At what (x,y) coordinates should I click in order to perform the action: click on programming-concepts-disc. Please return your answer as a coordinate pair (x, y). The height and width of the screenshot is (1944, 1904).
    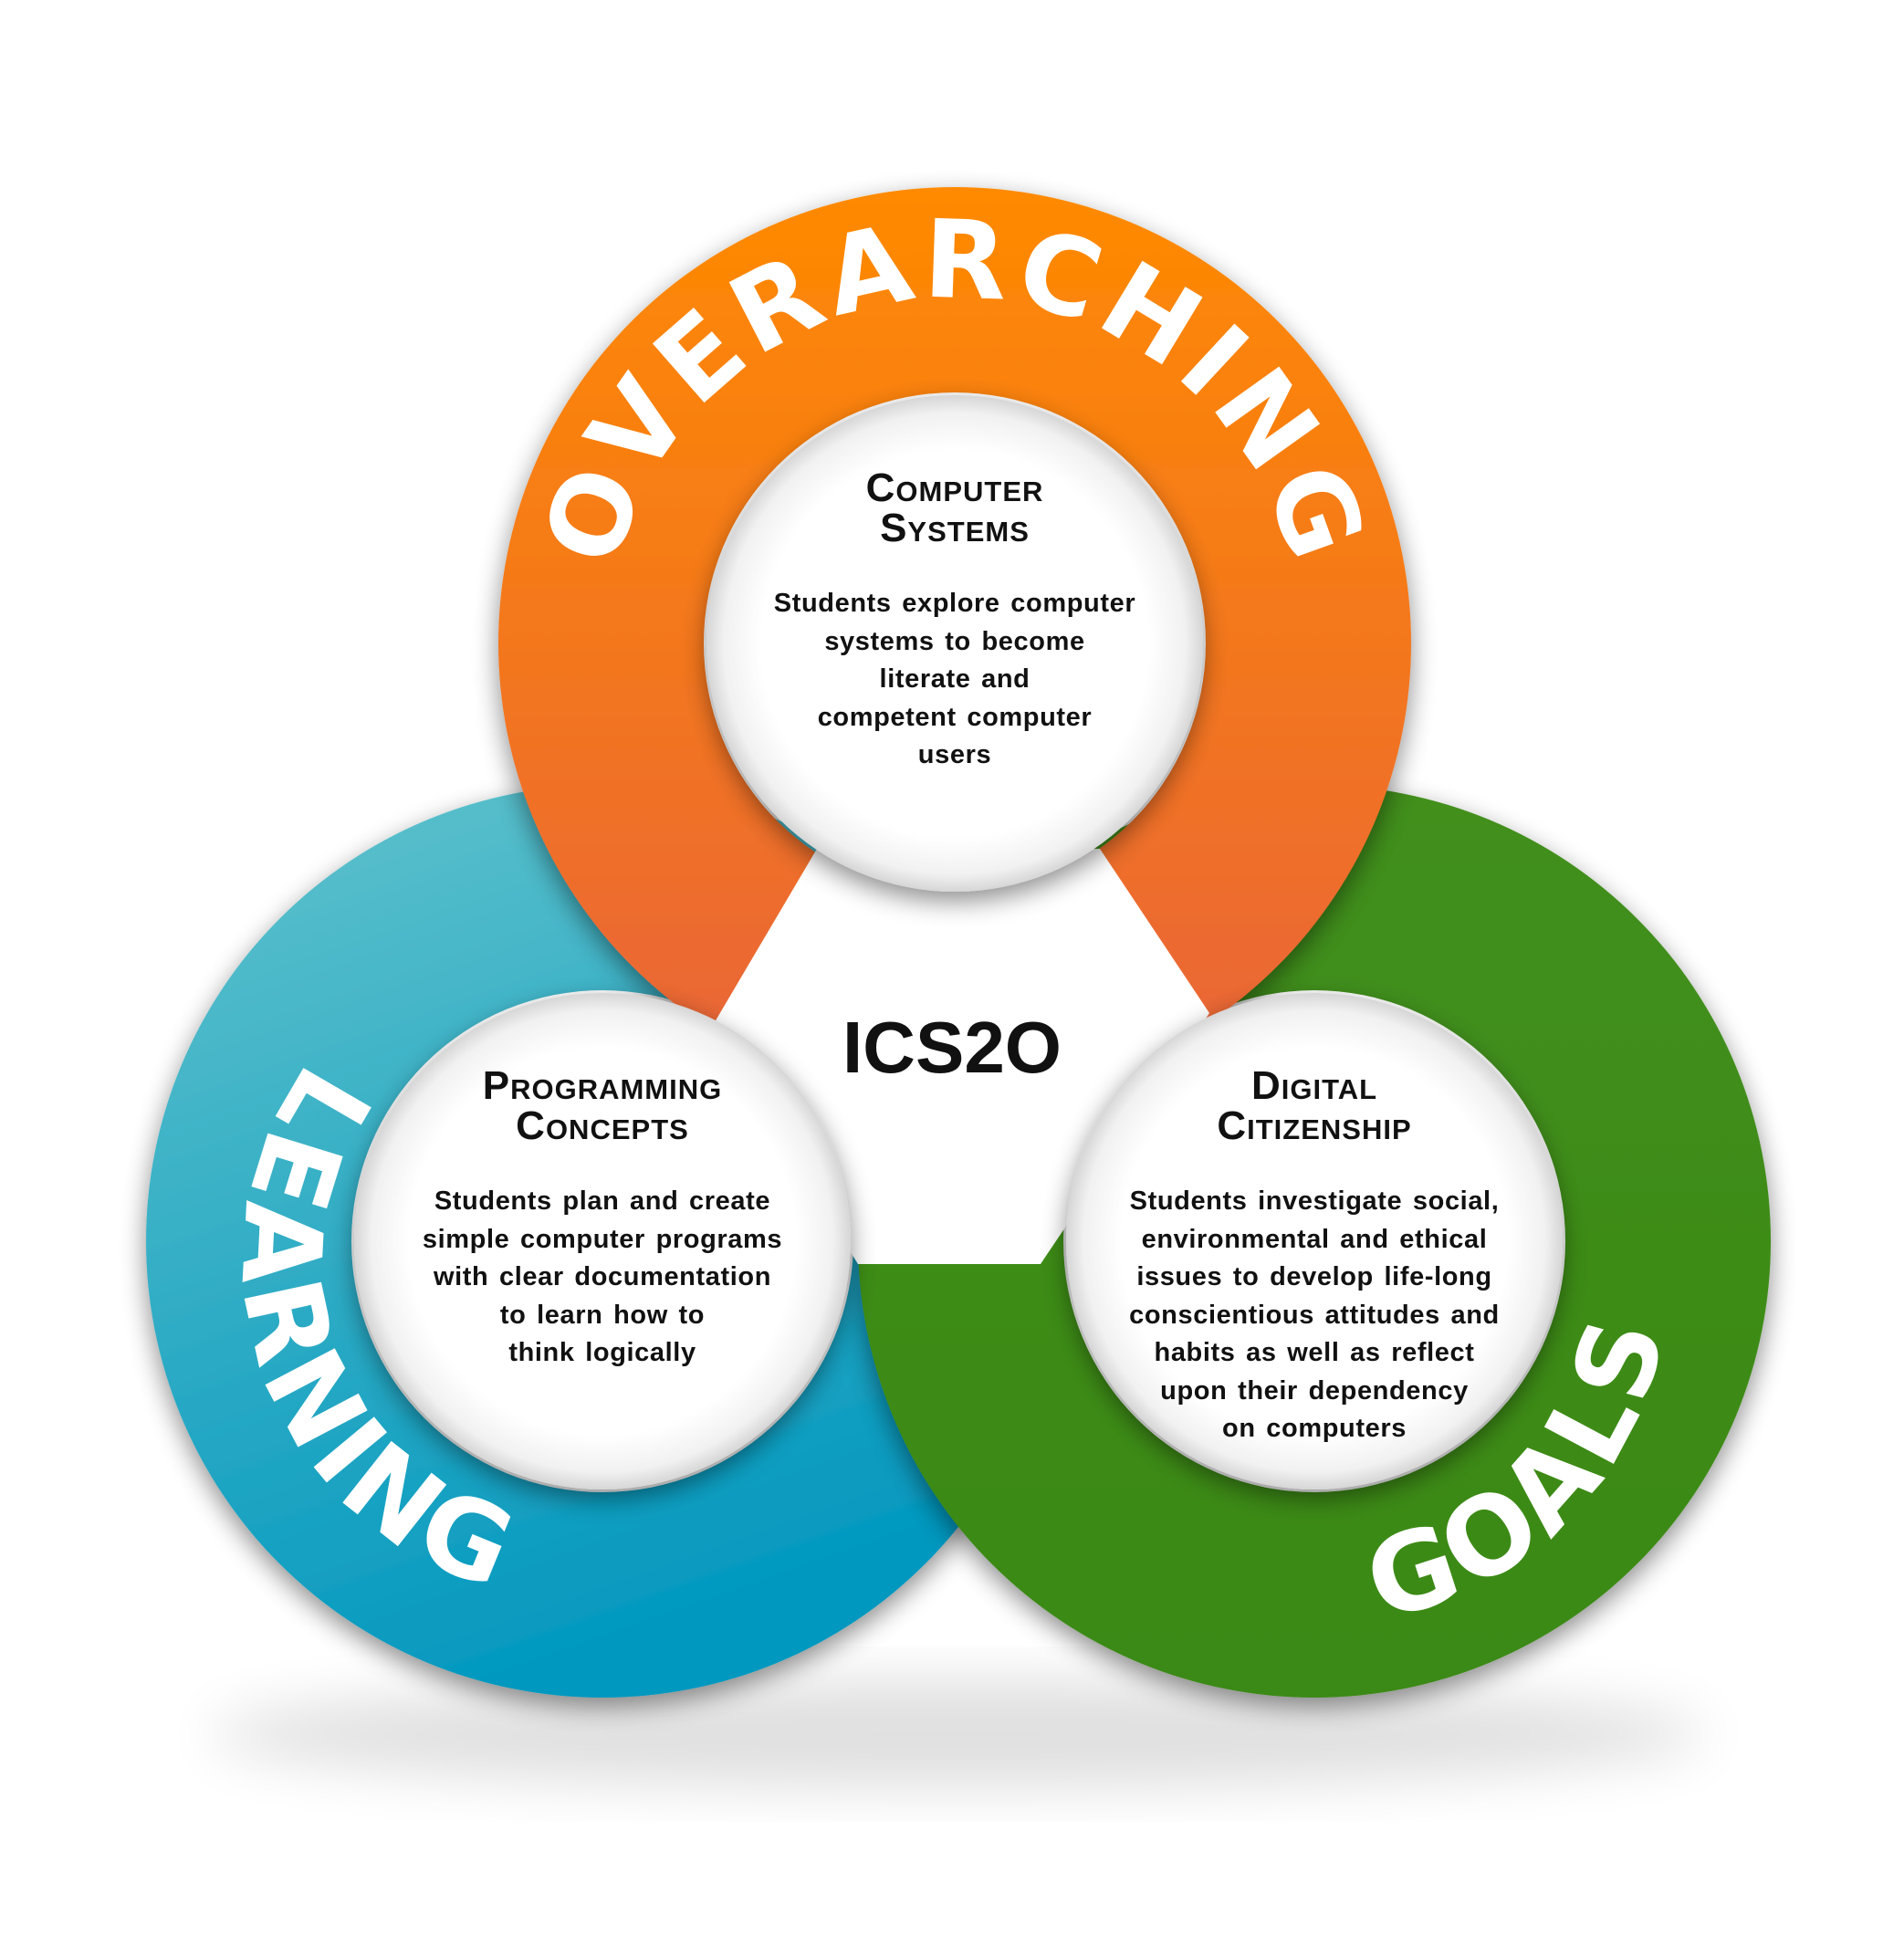
    Looking at the image, I should click on (603, 1241).